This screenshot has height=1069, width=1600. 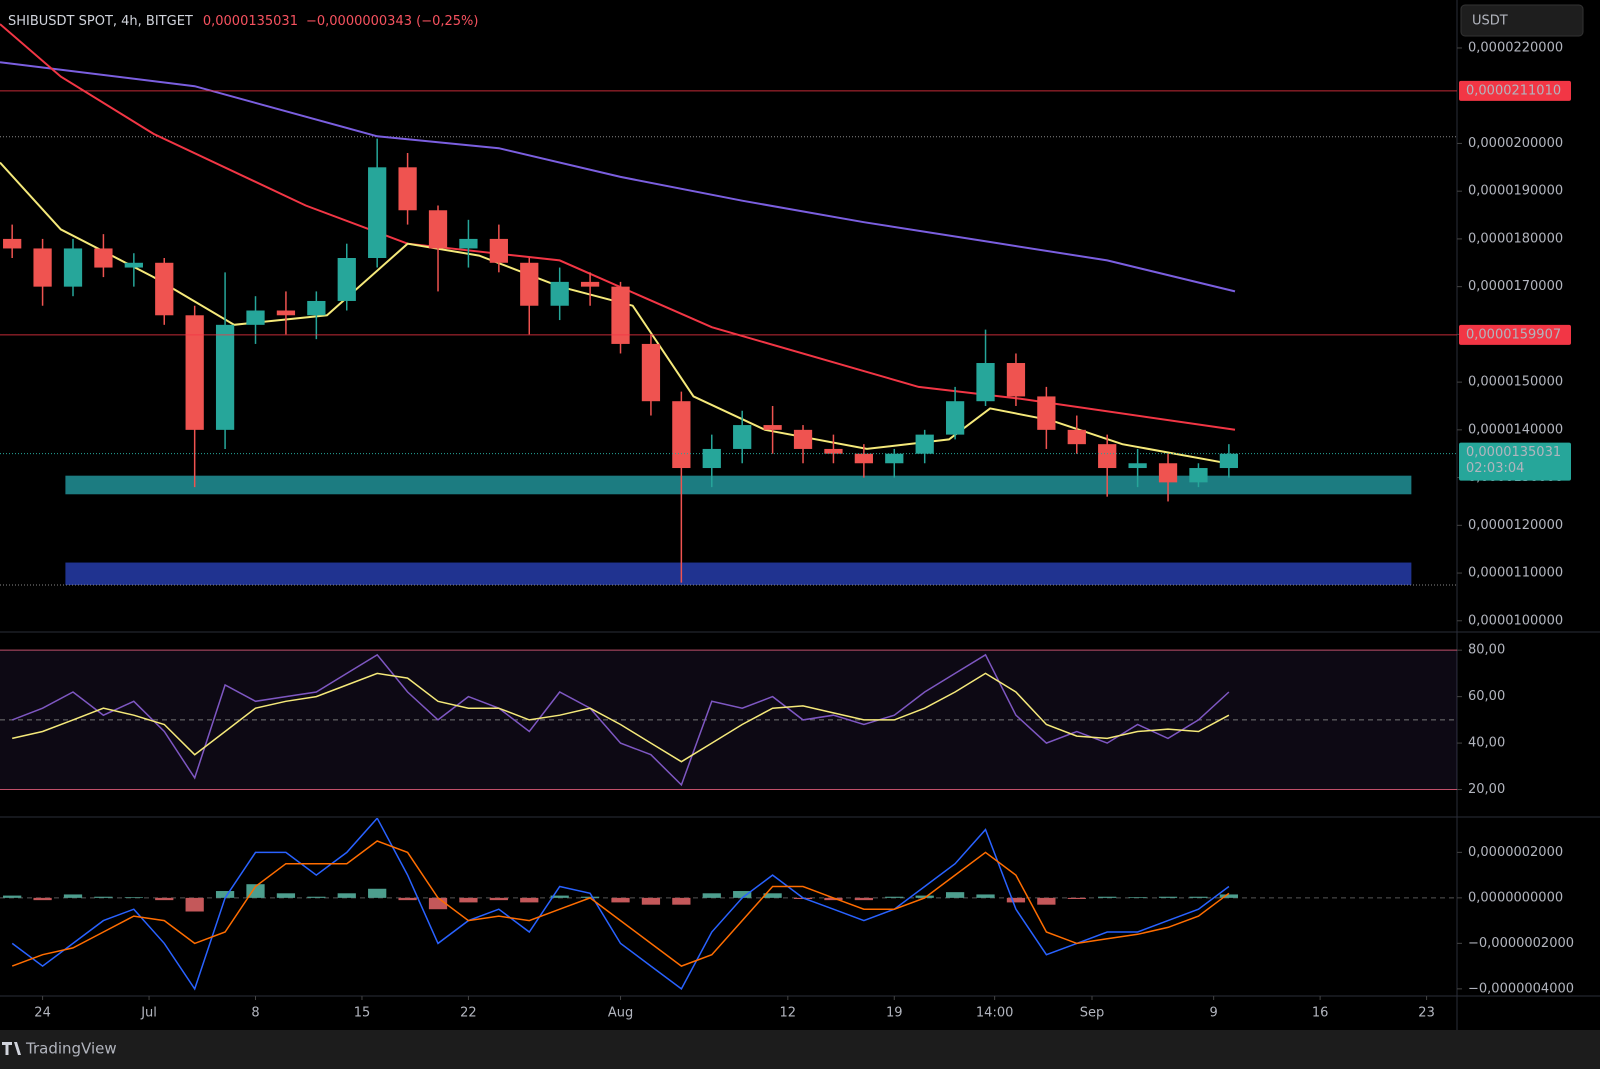 I want to click on y-tick-label: −0,0000002000, so click(x=1521, y=943).